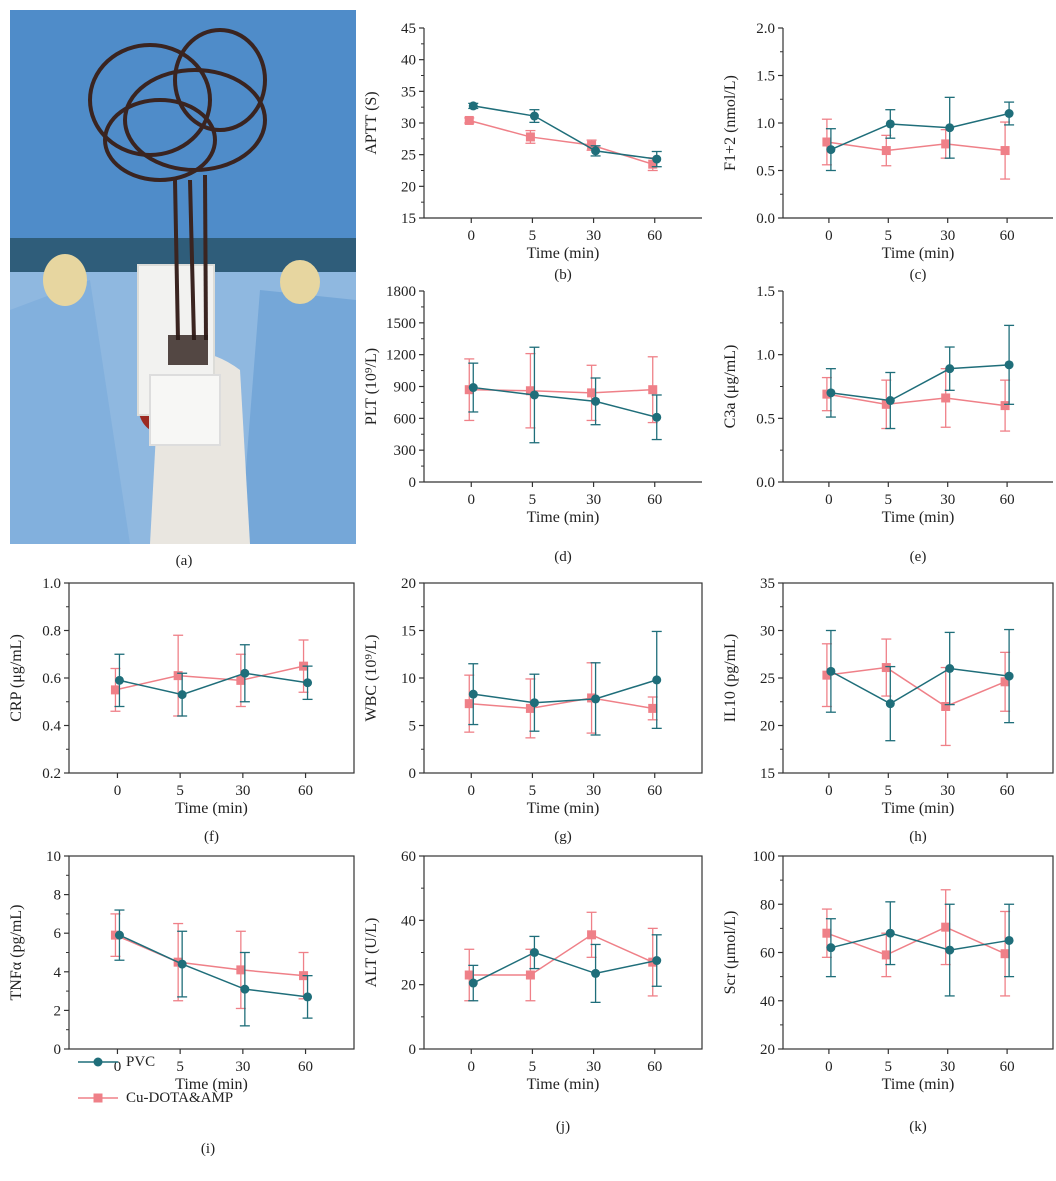 The image size is (1056, 1181). What do you see at coordinates (593, 1067) in the screenshot?
I see `chart-j-xtick-label: 30` at bounding box center [593, 1067].